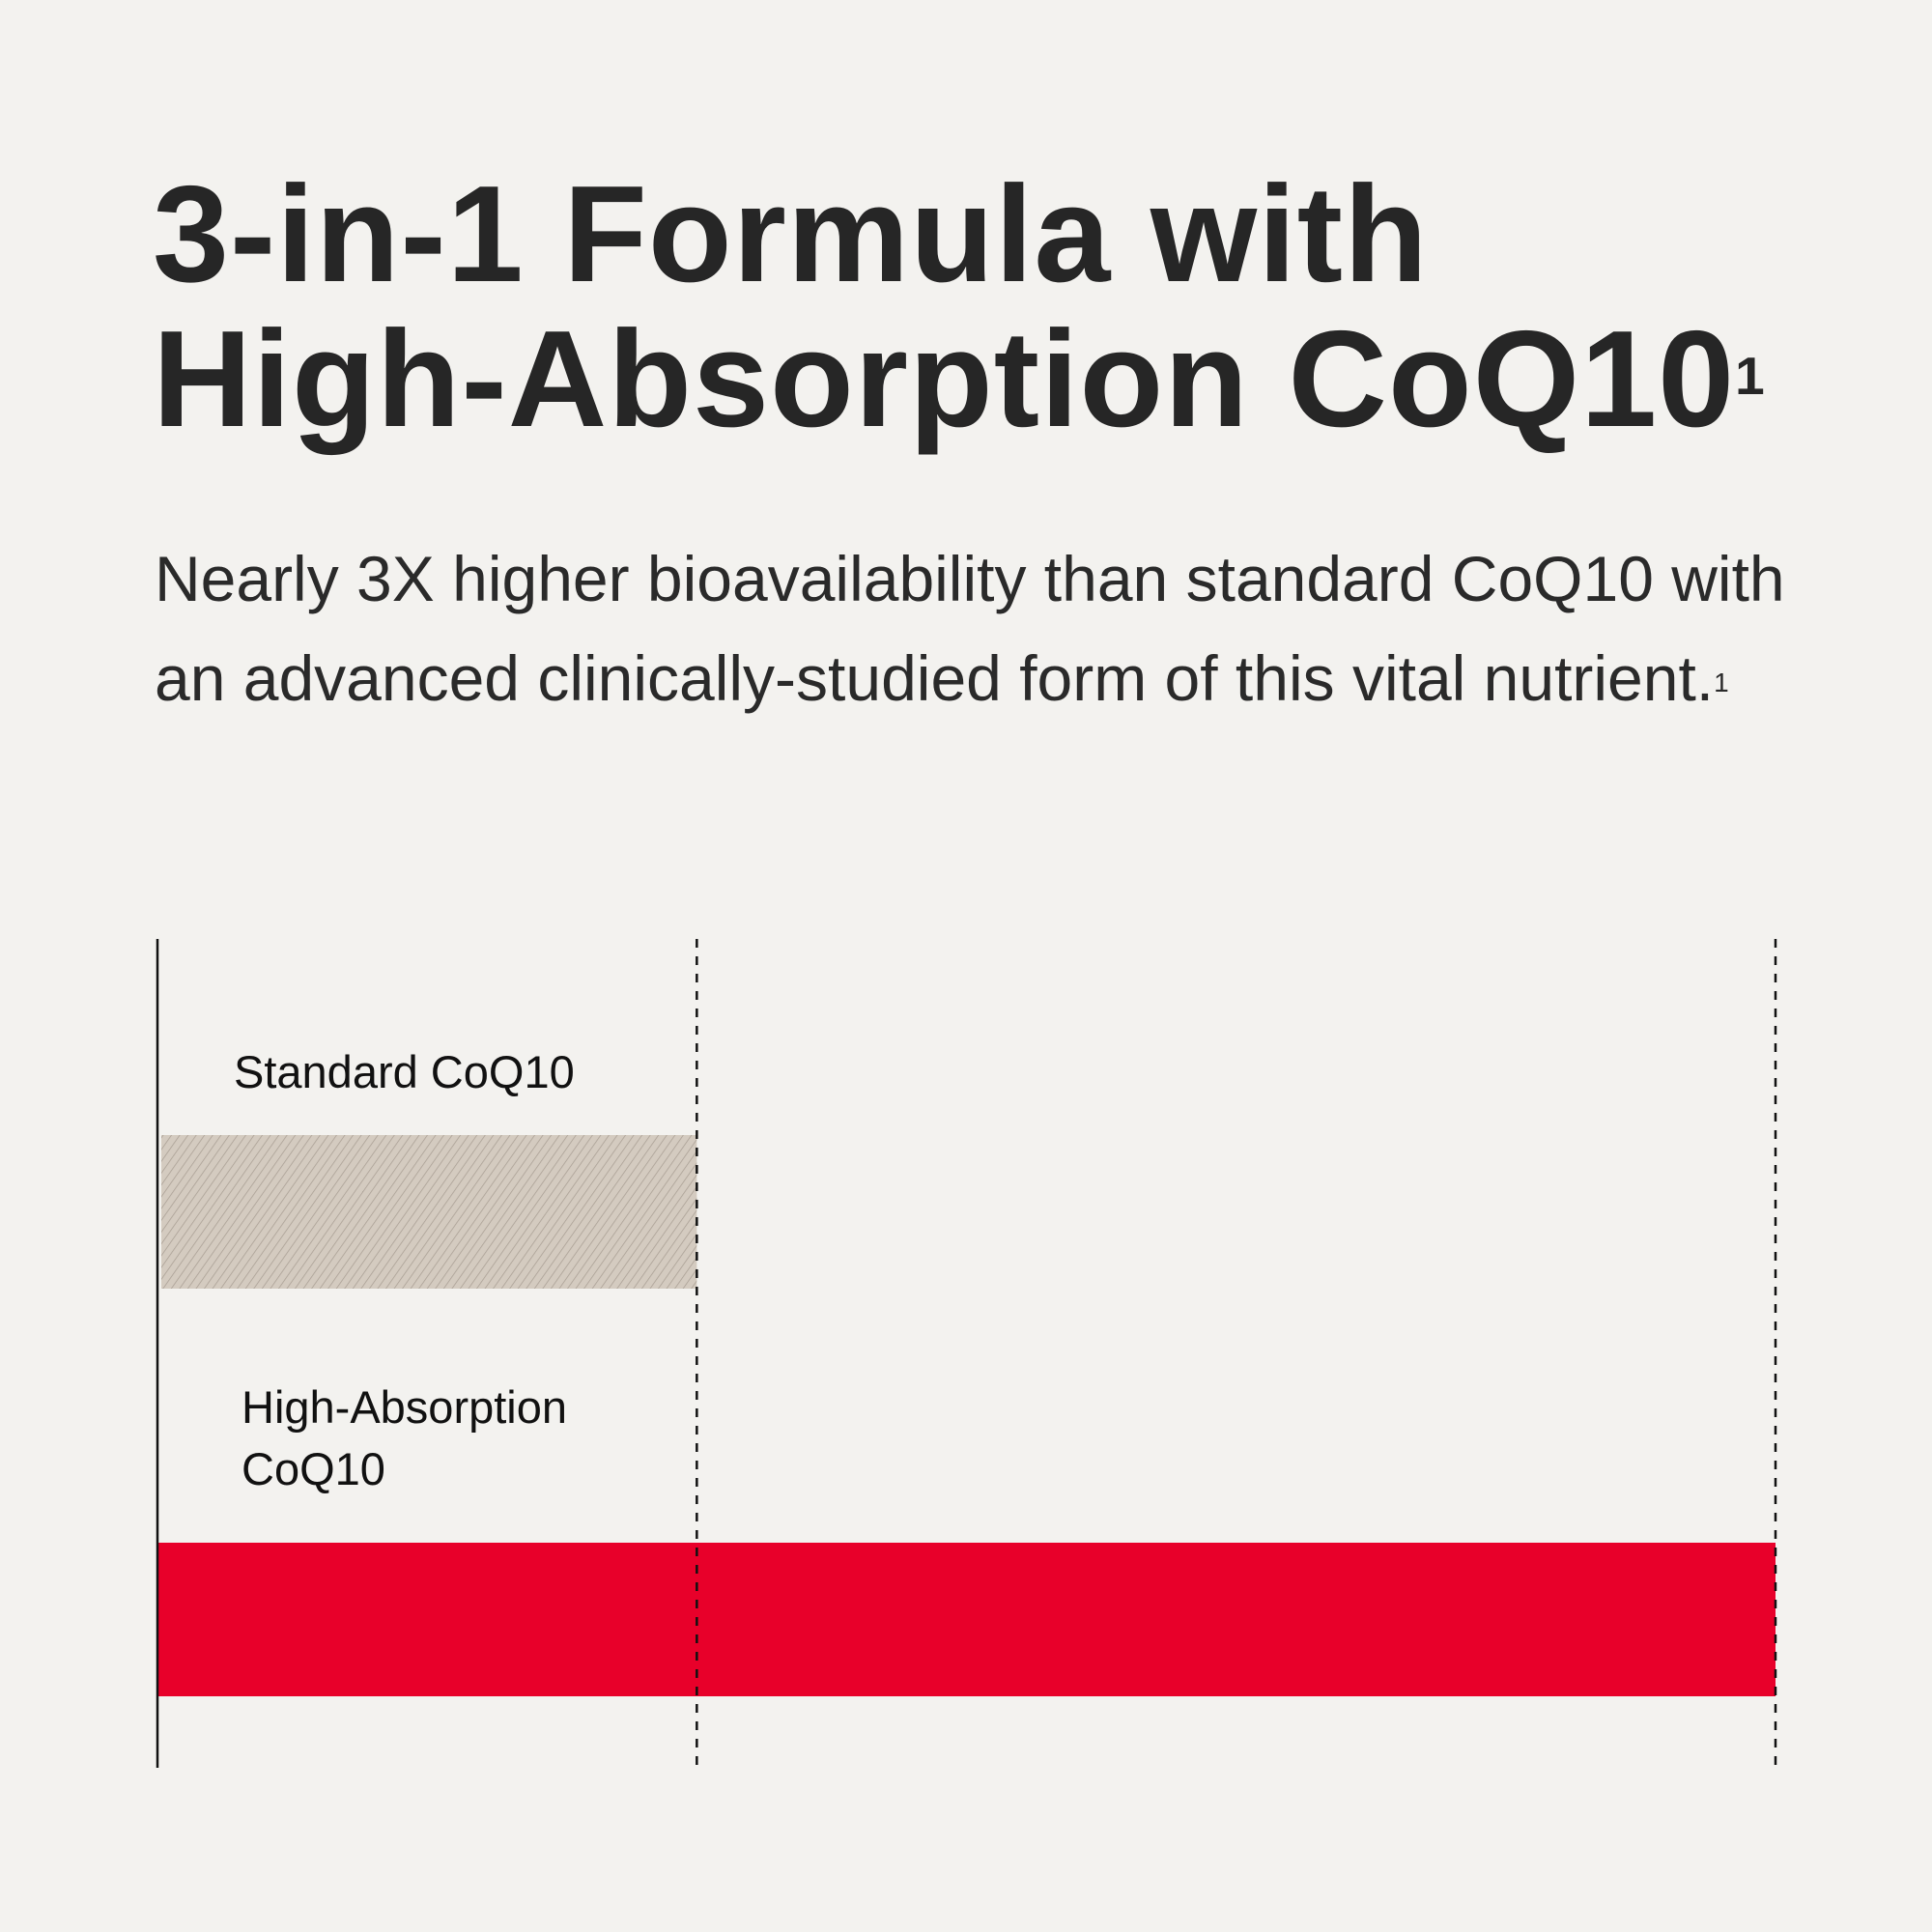 The width and height of the screenshot is (1932, 1932). What do you see at coordinates (404, 1071) in the screenshot?
I see `category-label-standard: Standard CoQ10` at bounding box center [404, 1071].